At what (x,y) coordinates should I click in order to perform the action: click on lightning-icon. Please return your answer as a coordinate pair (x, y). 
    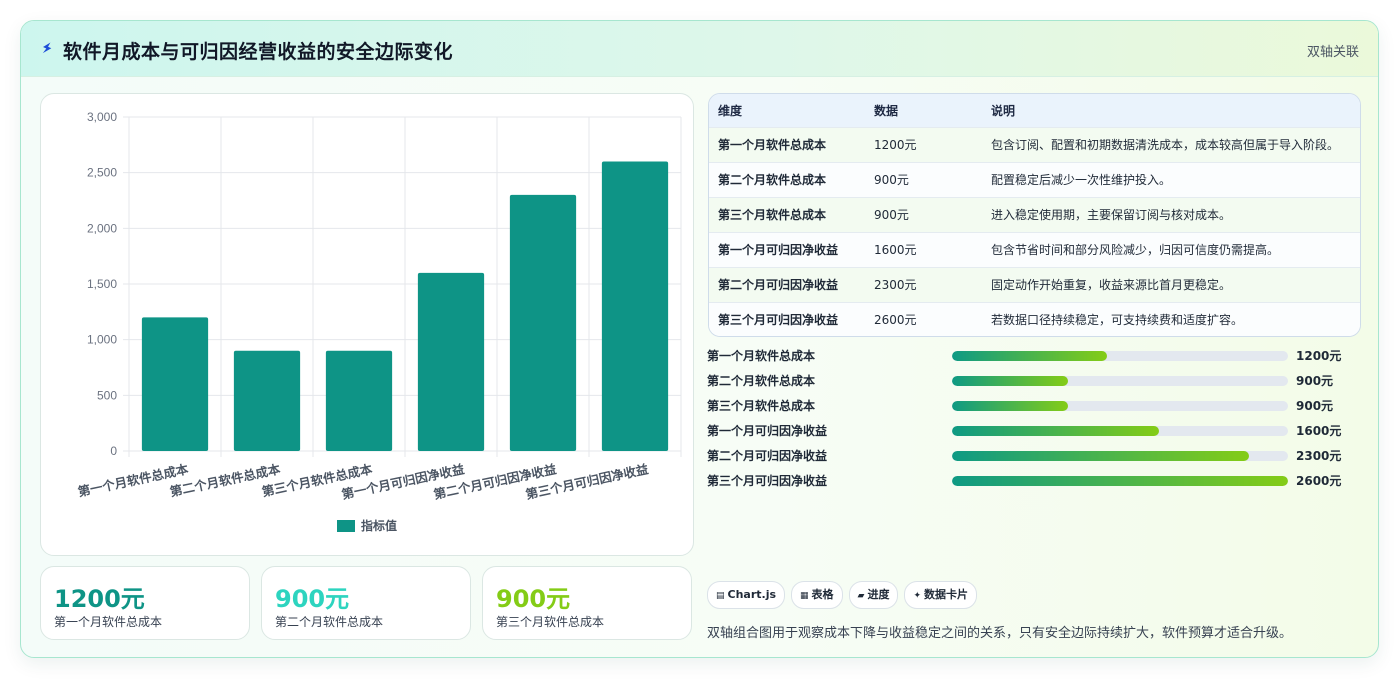
    Looking at the image, I should click on (47, 48).